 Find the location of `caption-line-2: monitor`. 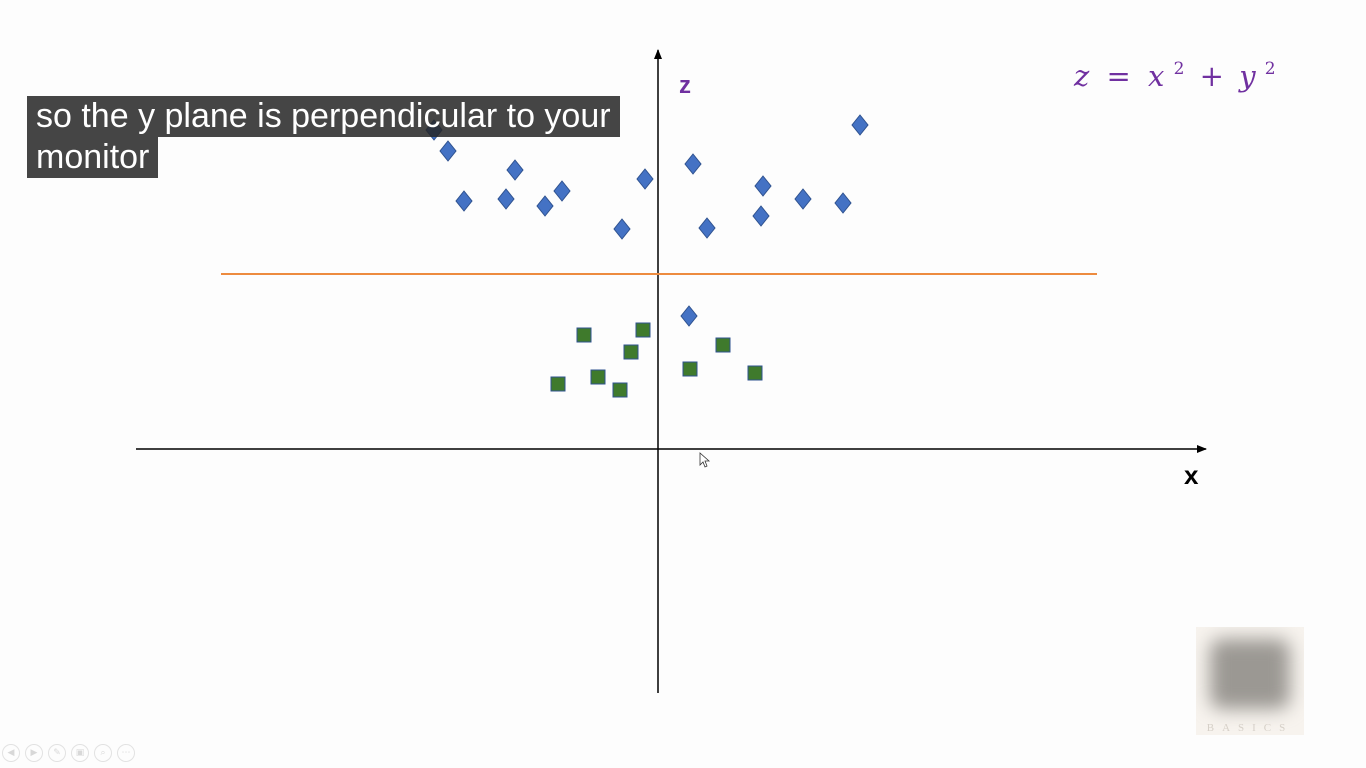

caption-line-2: monitor is located at coordinates (93, 157).